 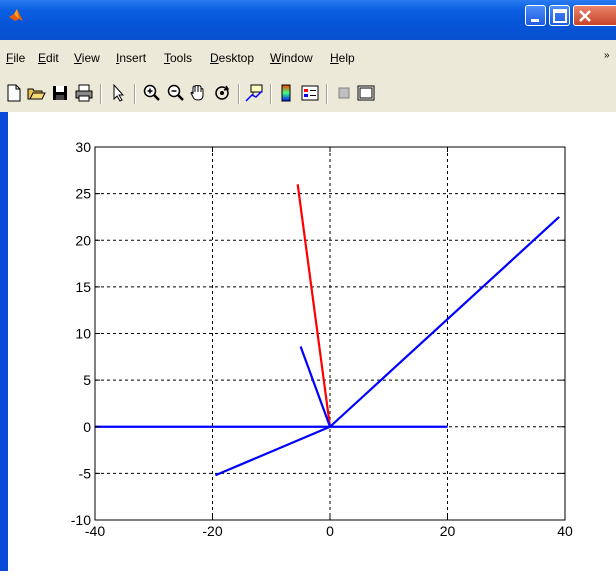 I want to click on y-tick-label: 30, so click(x=83, y=147).